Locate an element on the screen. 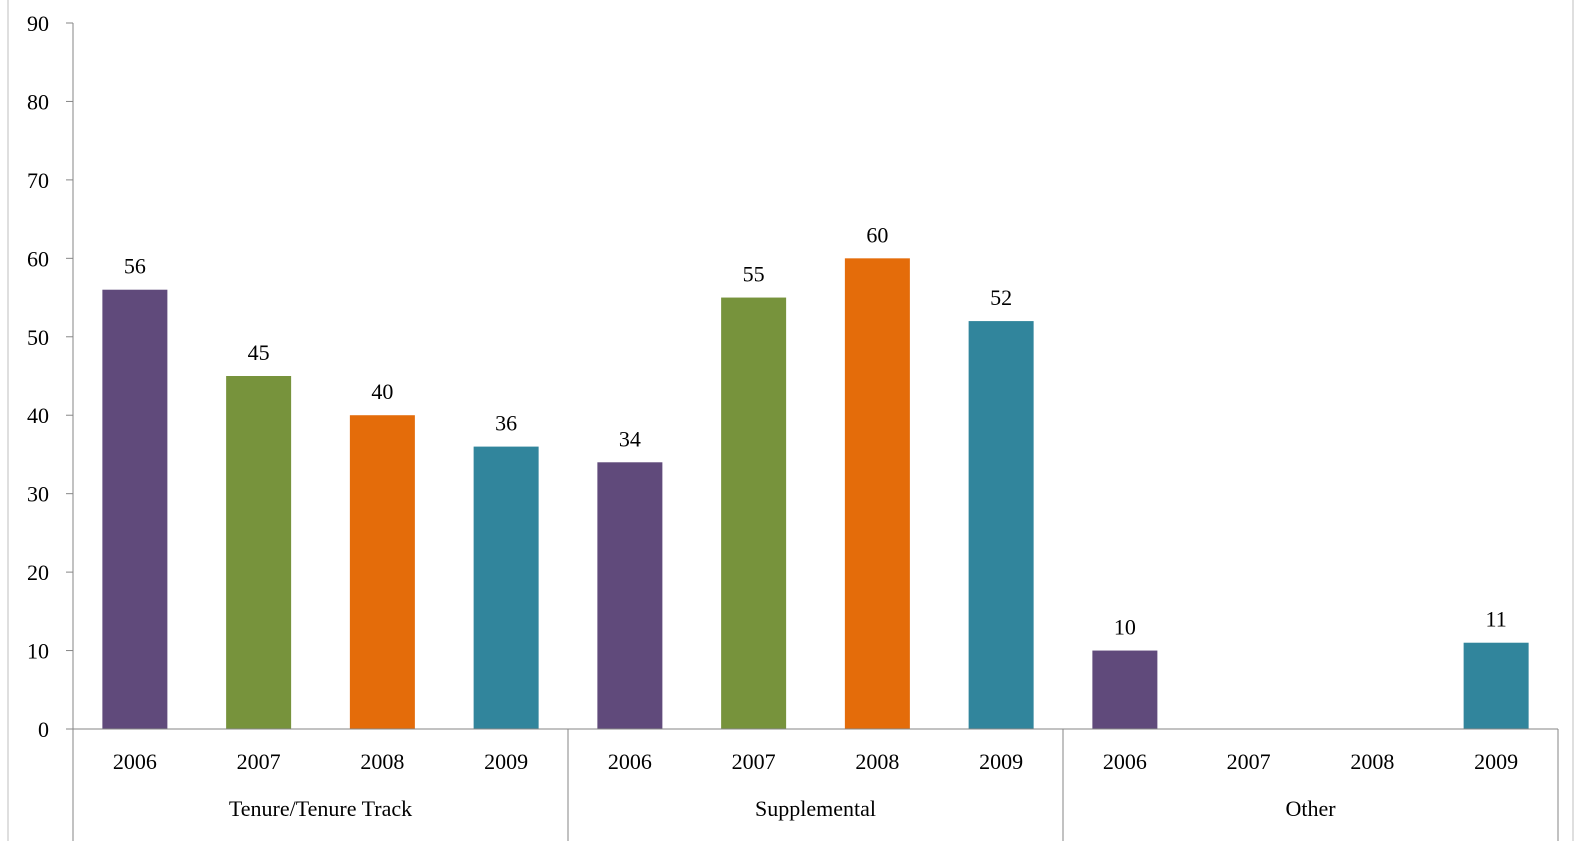  y-tick-label: 40 is located at coordinates (38, 415).